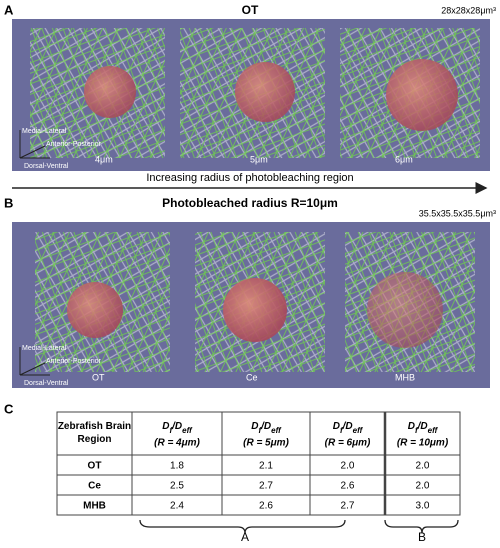 The height and width of the screenshot is (548, 500). I want to click on header-radius: (R = 4μm), so click(177, 443).